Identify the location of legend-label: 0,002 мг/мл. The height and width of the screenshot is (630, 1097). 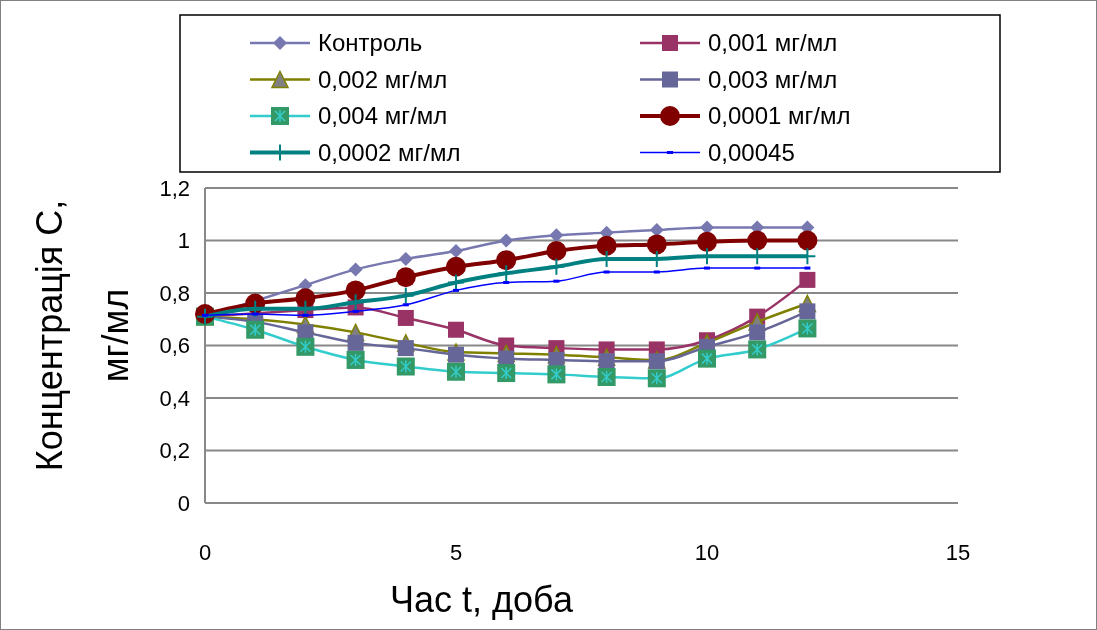
(383, 79).